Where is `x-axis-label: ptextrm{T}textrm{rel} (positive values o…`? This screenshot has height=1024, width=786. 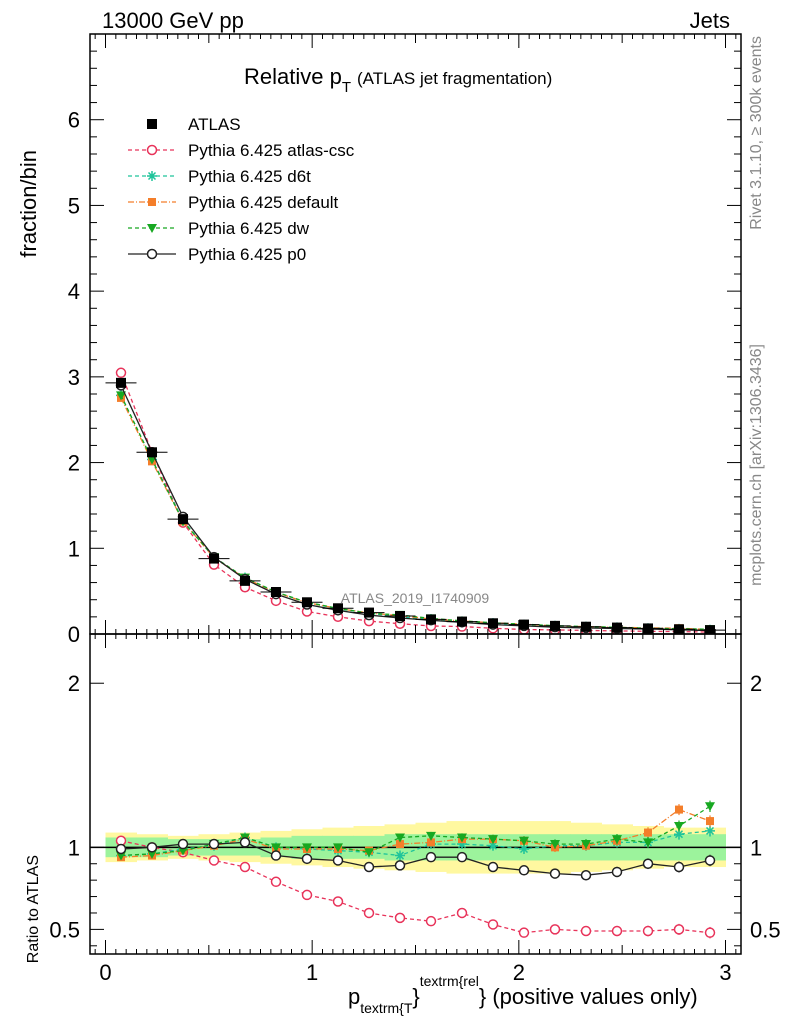 x-axis-label: ptextrm{T}textrm{rel} (positive values o… is located at coordinates (523, 994).